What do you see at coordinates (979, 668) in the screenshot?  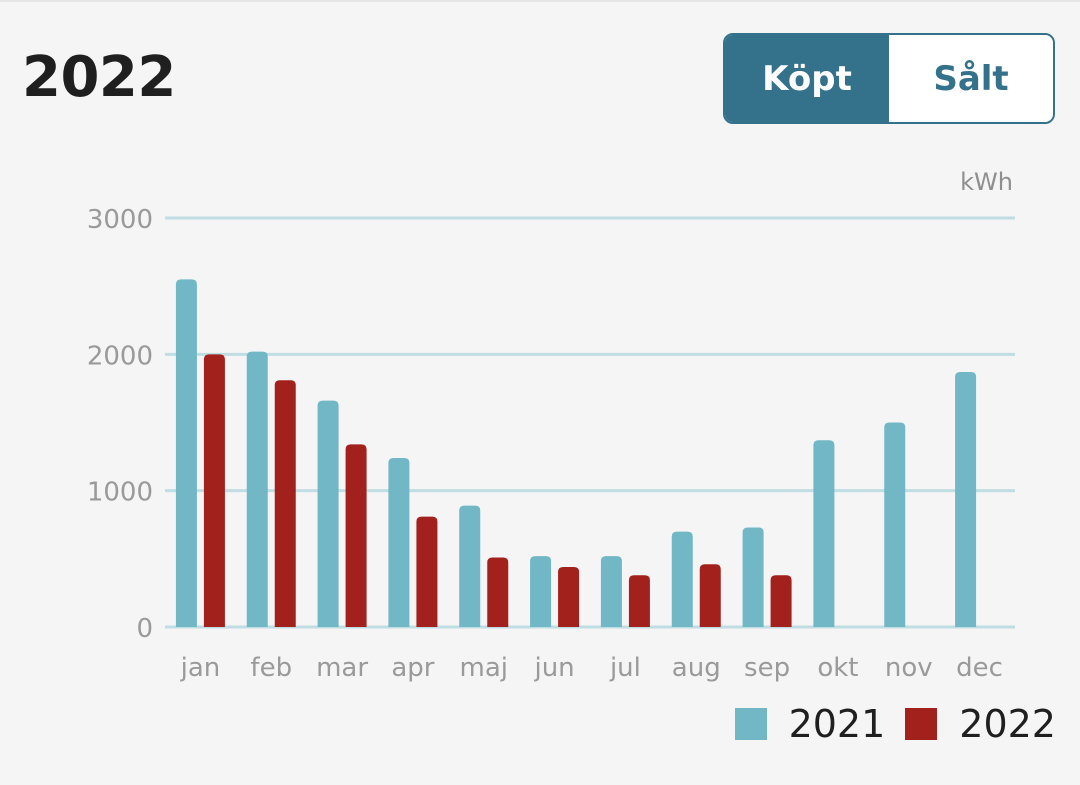 I see `x-tick-label-dec: dec` at bounding box center [979, 668].